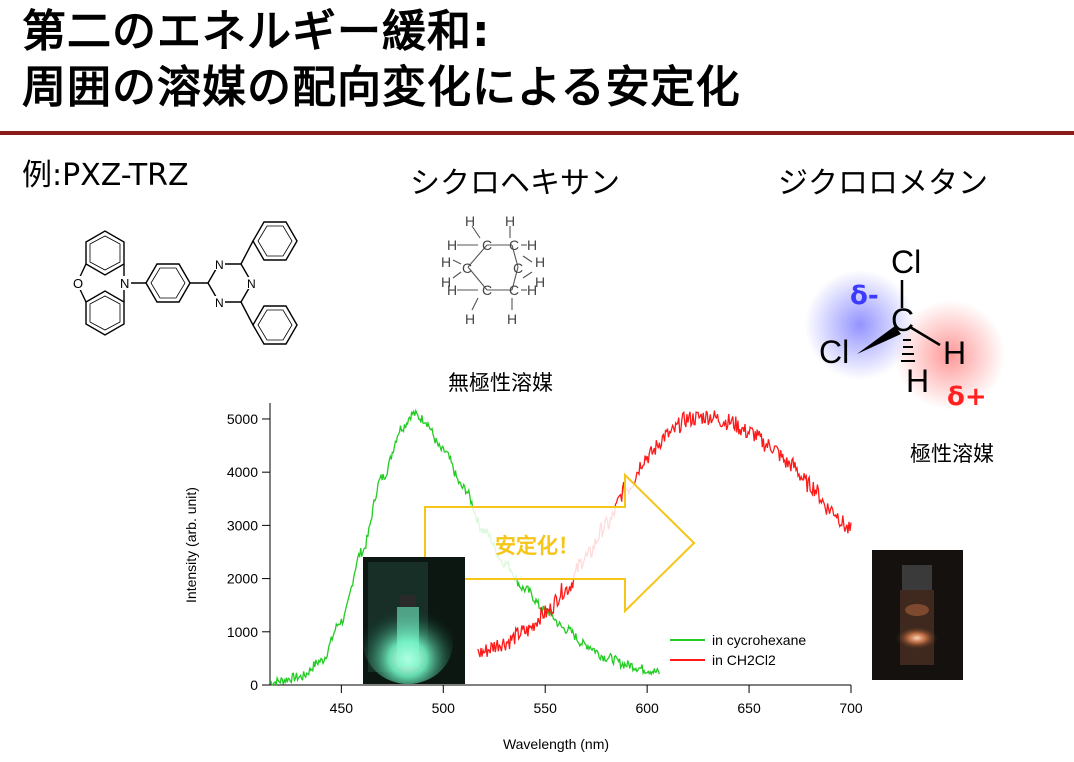 The width and height of the screenshot is (1074, 762). What do you see at coordinates (254, 685) in the screenshot?
I see `y-tick-label: 0` at bounding box center [254, 685].